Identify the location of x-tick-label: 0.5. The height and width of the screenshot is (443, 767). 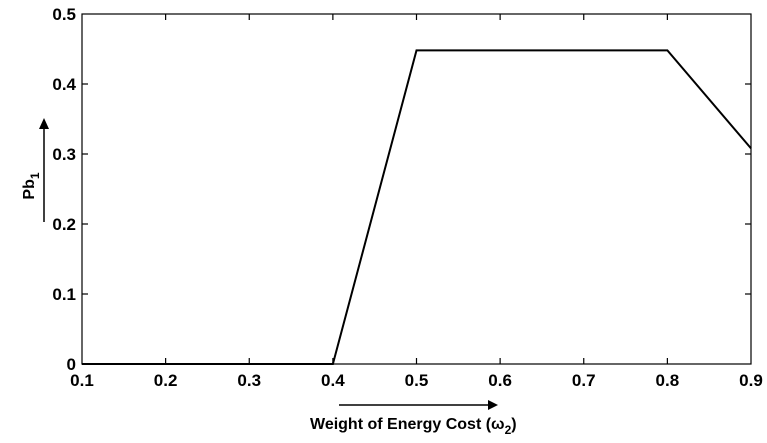
(417, 380).